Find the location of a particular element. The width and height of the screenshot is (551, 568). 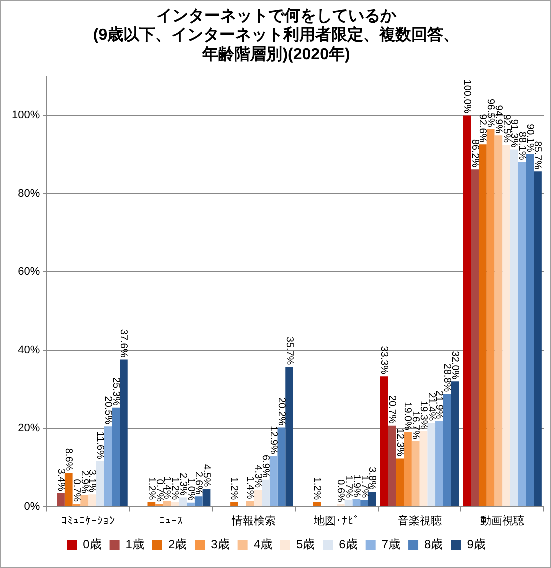

y-tick-label: 20% is located at coordinates (29, 428).